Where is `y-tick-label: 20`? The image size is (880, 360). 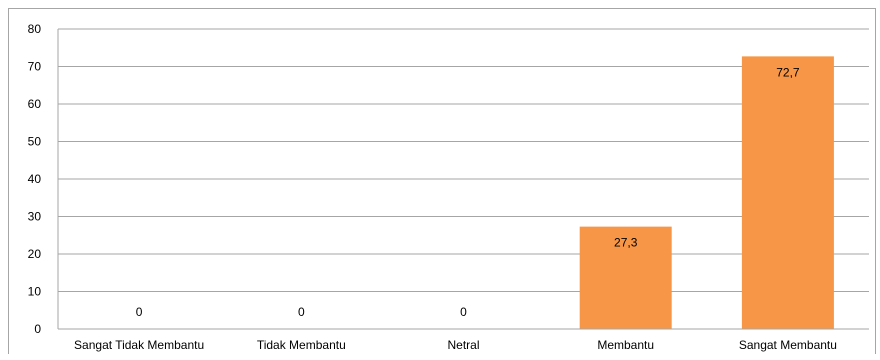
y-tick-label: 20 is located at coordinates (35, 254).